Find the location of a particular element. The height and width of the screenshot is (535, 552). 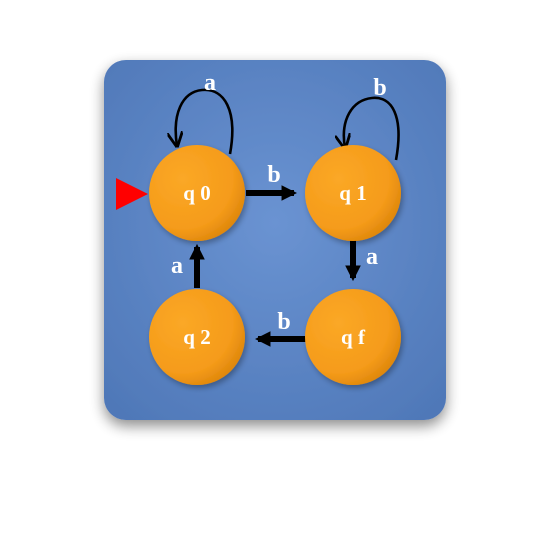

state-label: q 2 is located at coordinates (196, 337).